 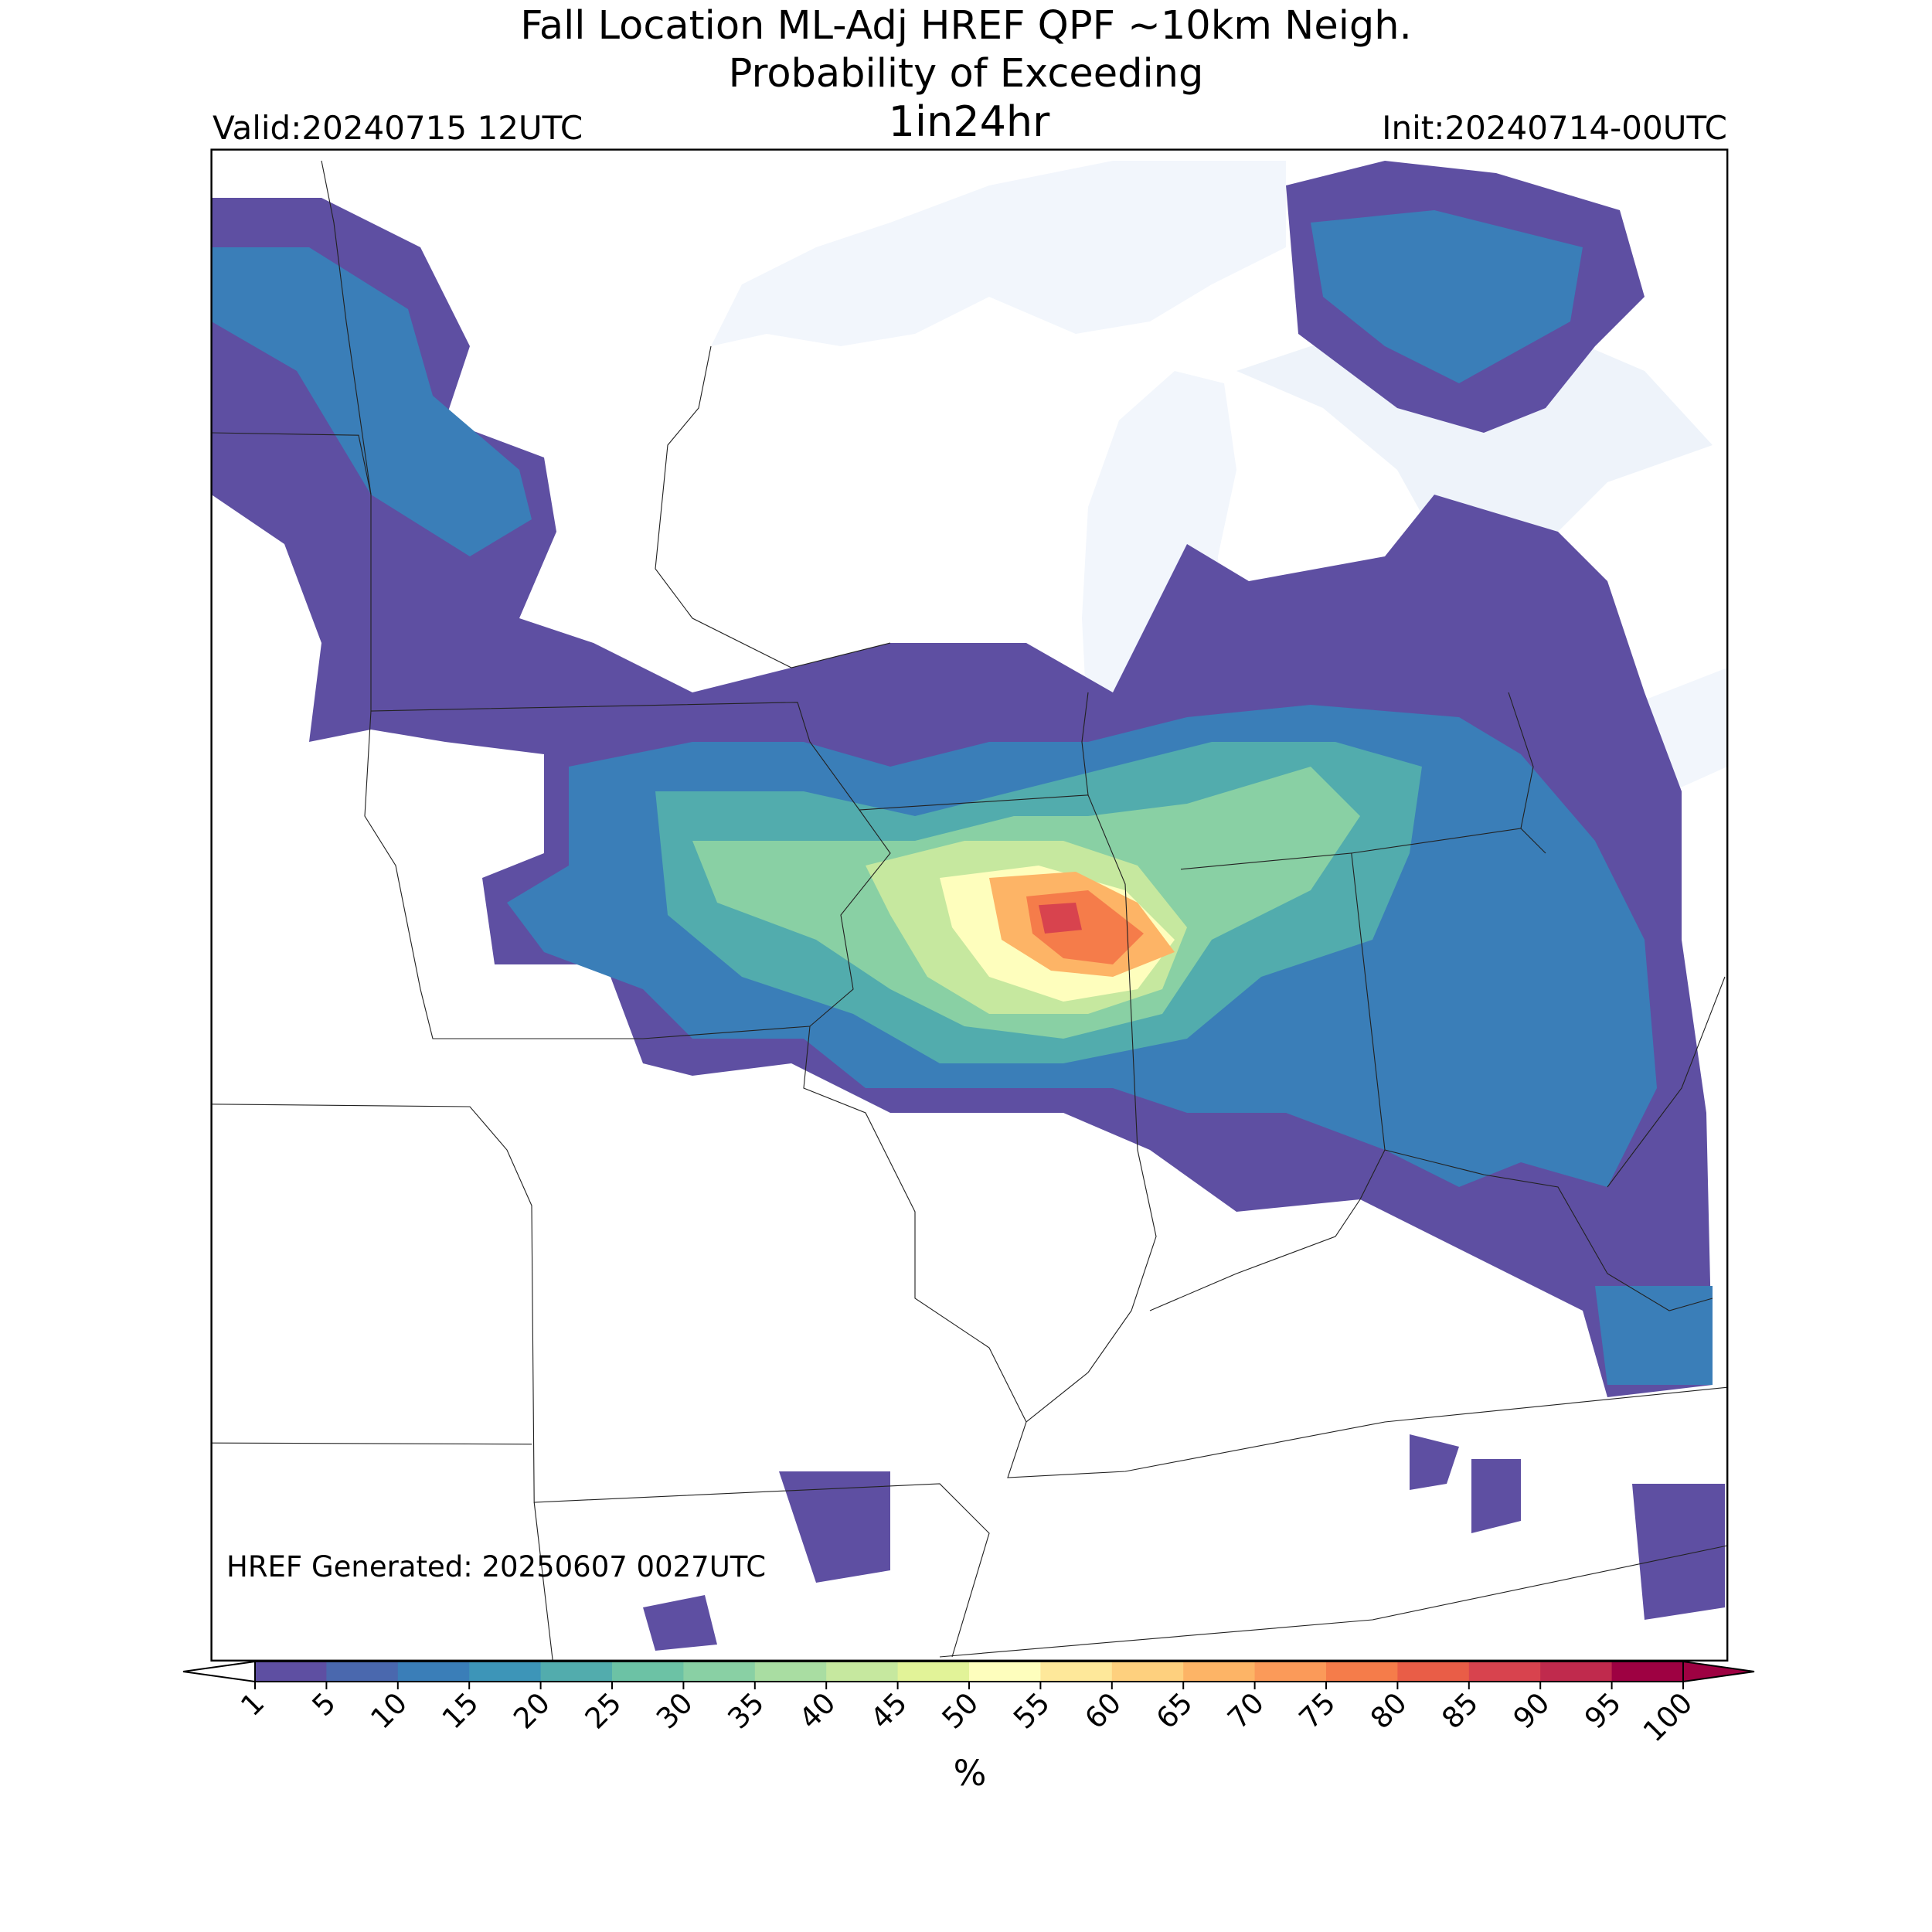 What do you see at coordinates (961, 1711) in the screenshot?
I see `colorbar-tick-label: 50` at bounding box center [961, 1711].